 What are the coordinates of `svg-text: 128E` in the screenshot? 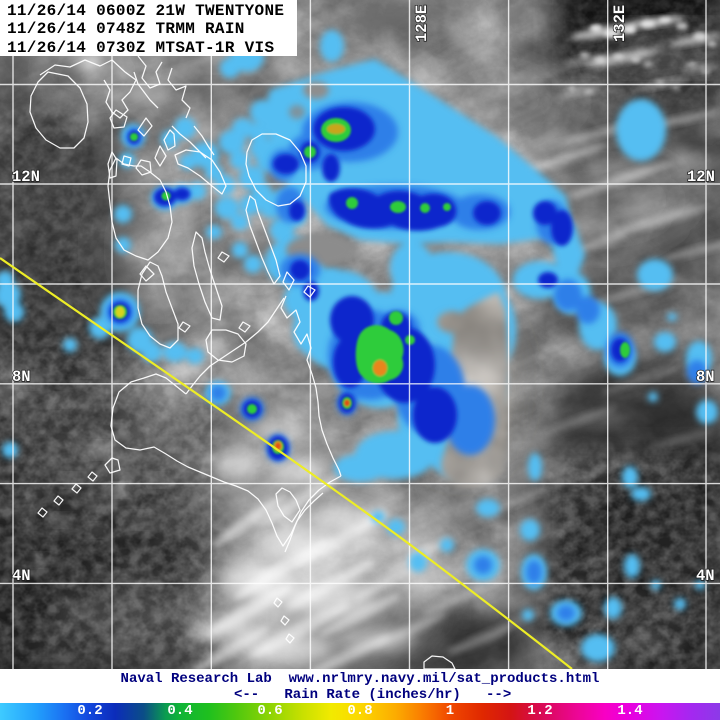 It's located at (422, 23).